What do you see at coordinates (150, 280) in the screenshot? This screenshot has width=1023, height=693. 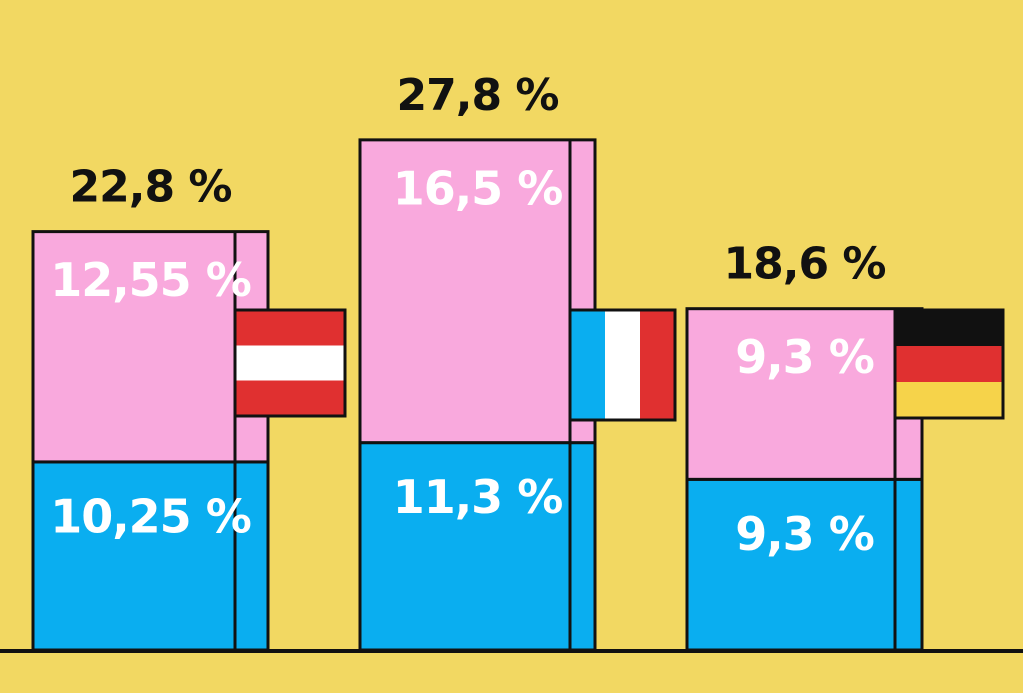 I see `segment-label: 12,55 %` at bounding box center [150, 280].